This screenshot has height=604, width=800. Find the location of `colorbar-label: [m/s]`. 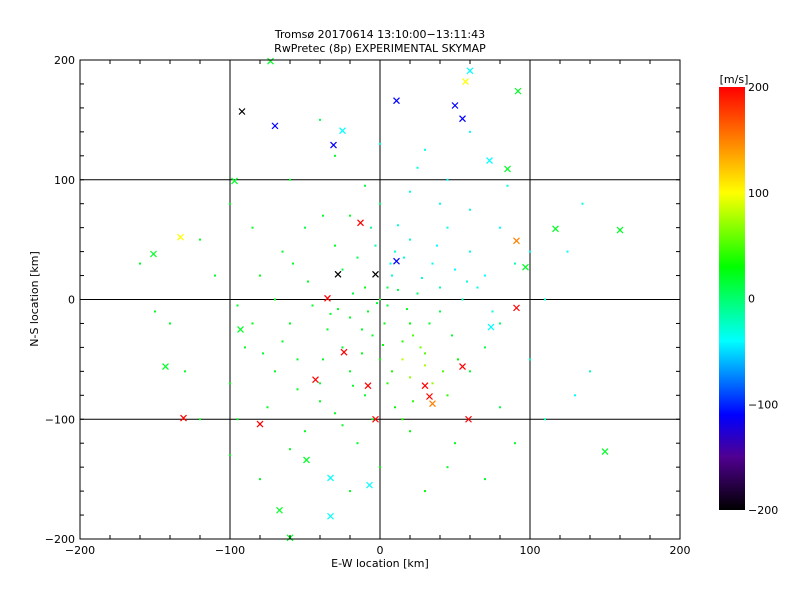

colorbar-label: [m/s] is located at coordinates (734, 79).